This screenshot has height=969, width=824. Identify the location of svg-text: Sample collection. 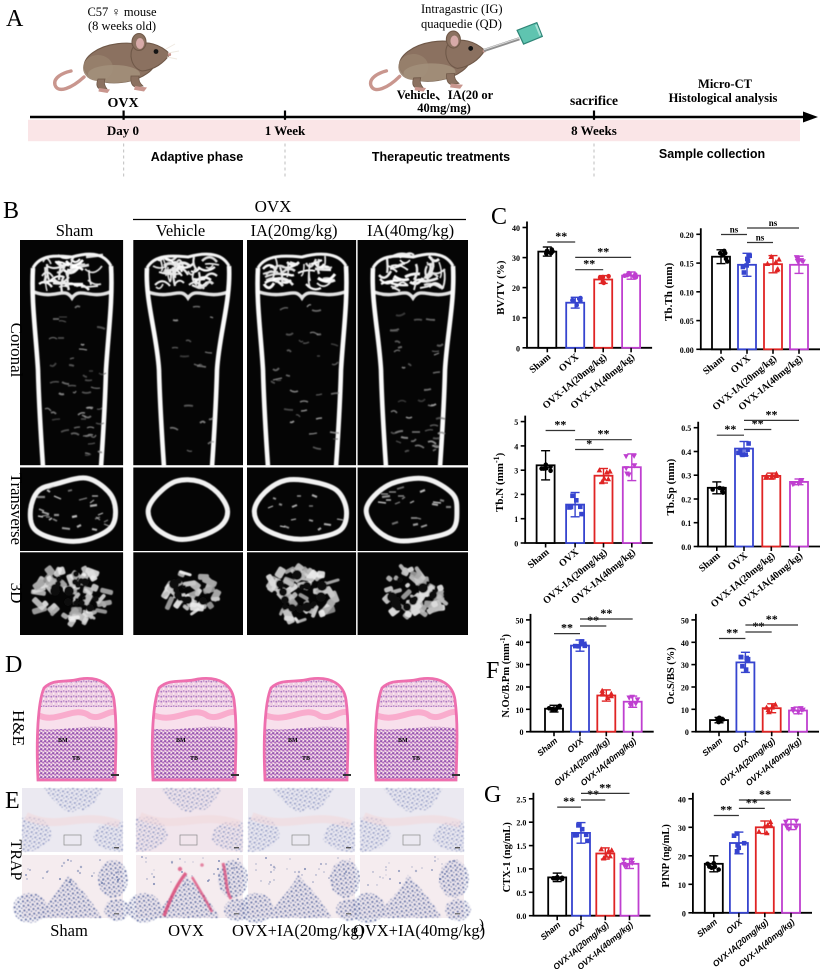
(712, 154).